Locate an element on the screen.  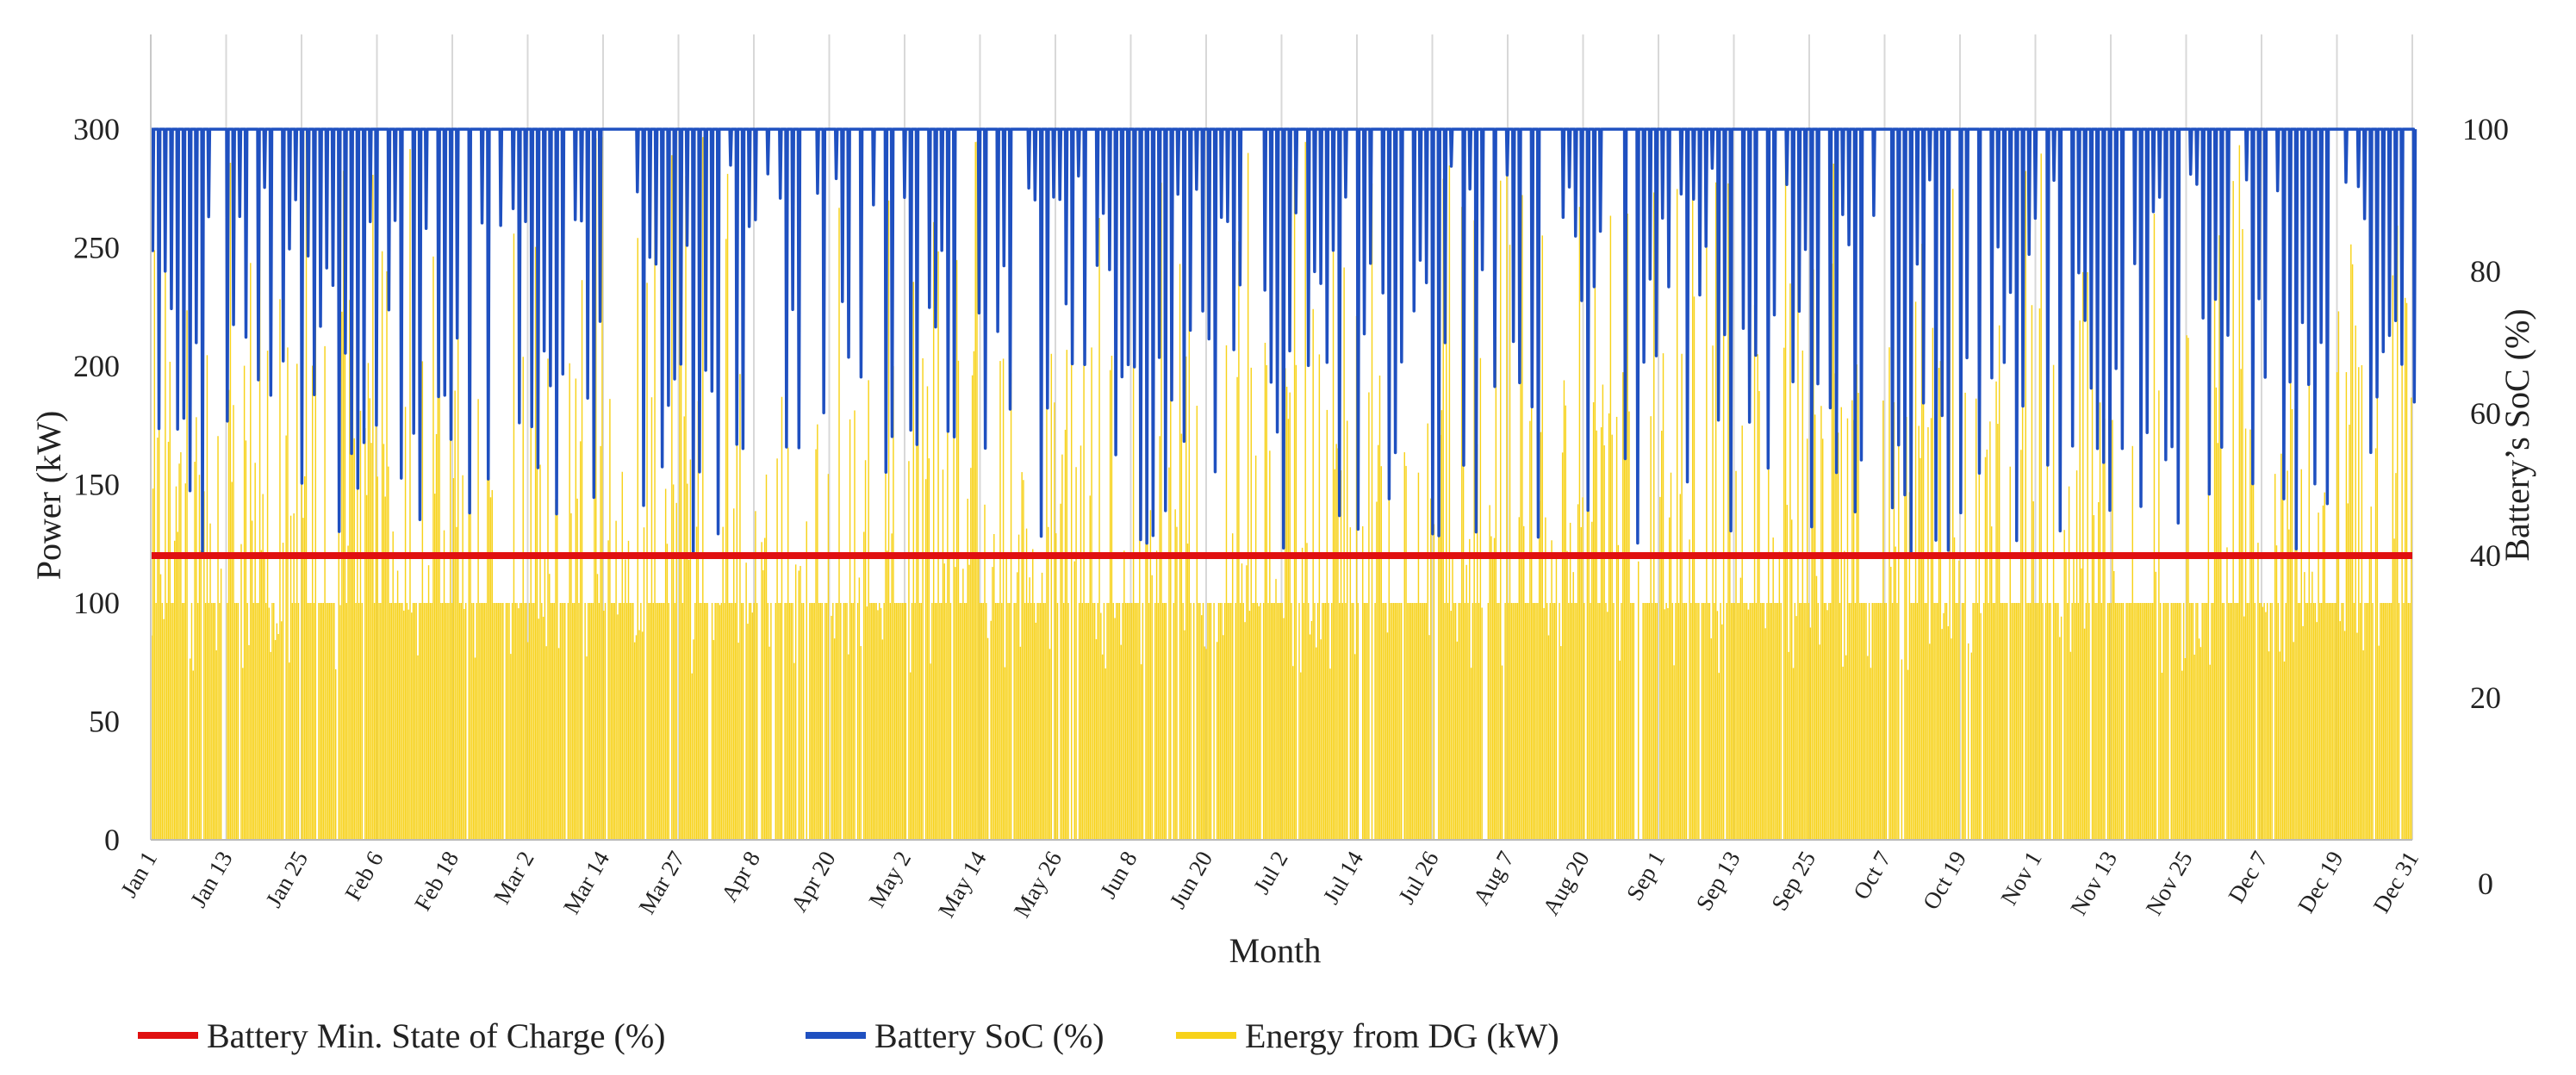
x-tick-label: Dec 19 is located at coordinates (2321, 882).